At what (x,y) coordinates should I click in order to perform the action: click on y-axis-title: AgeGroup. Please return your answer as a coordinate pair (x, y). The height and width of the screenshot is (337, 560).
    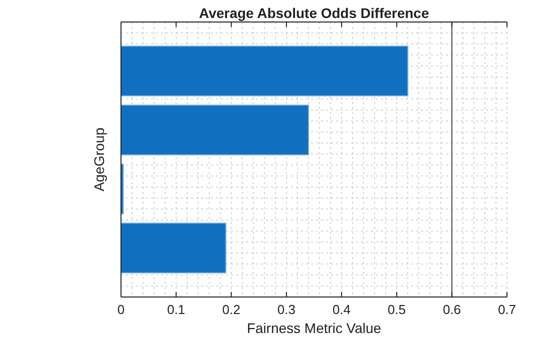
    Looking at the image, I should click on (99, 159).